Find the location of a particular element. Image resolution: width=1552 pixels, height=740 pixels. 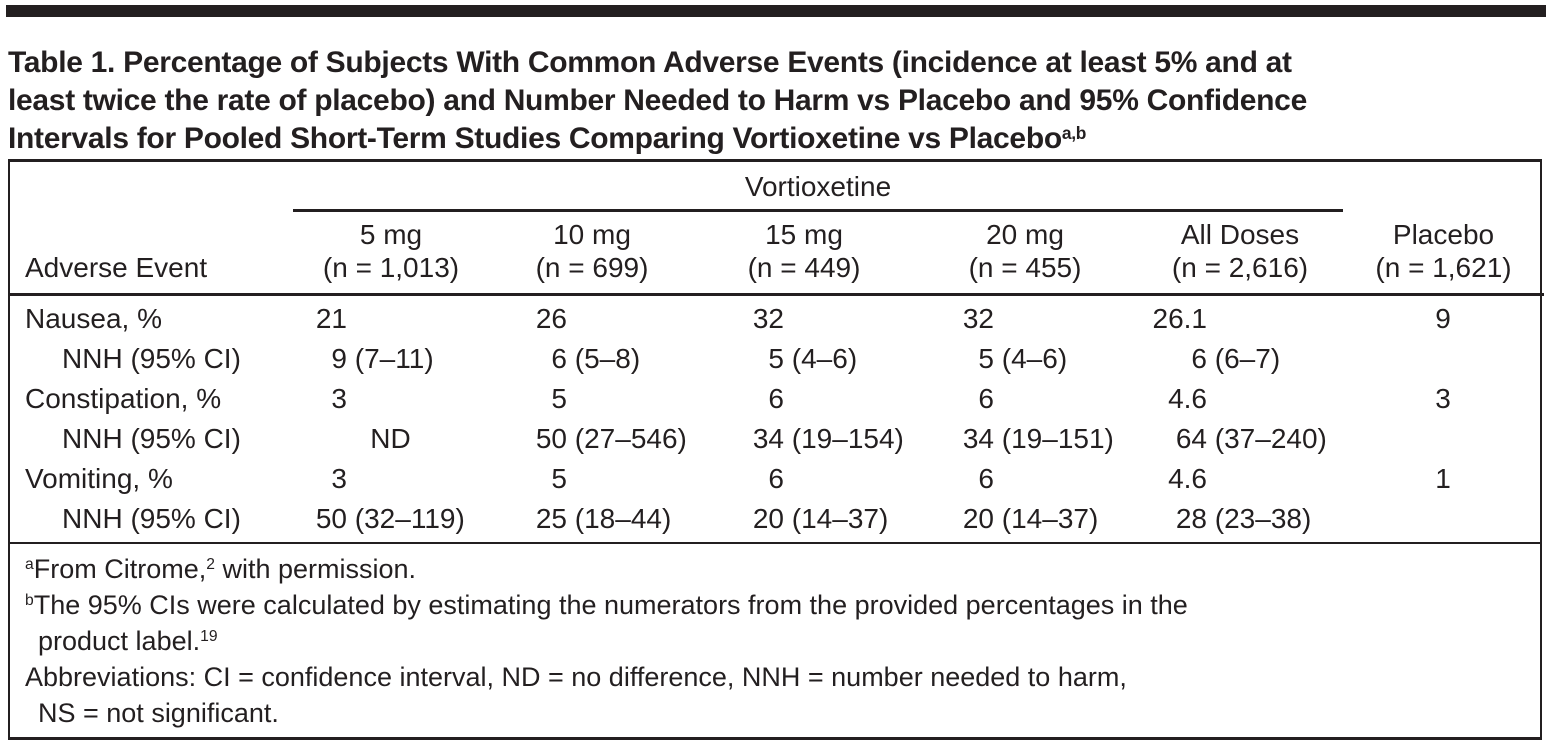

column-header-10mg: 10 mg (n = 699) is located at coordinates (592, 253).